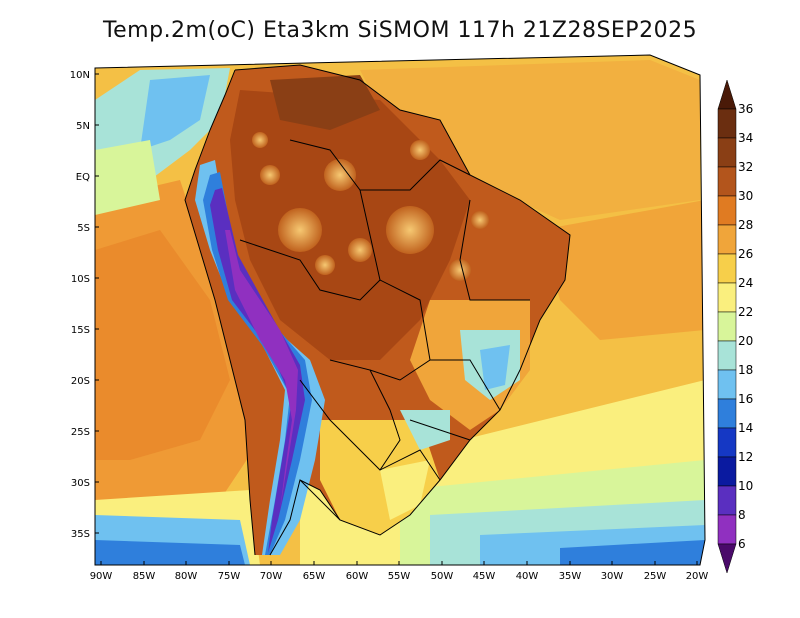 Image resolution: width=800 pixels, height=618 pixels. I want to click on colorbar-label: 34, so click(745, 138).